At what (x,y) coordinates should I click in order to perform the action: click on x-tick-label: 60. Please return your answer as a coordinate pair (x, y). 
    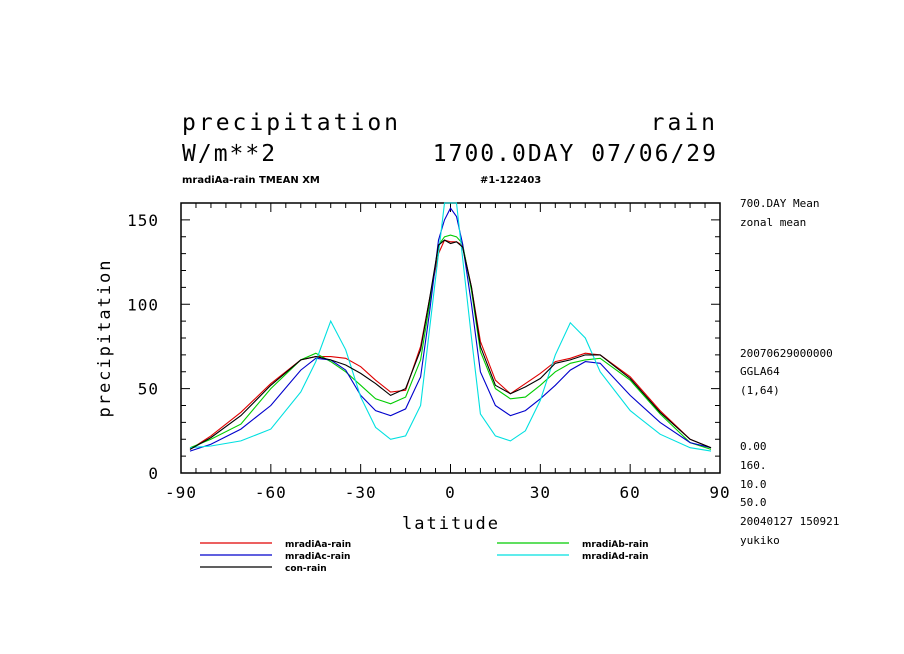
    Looking at the image, I should click on (630, 492).